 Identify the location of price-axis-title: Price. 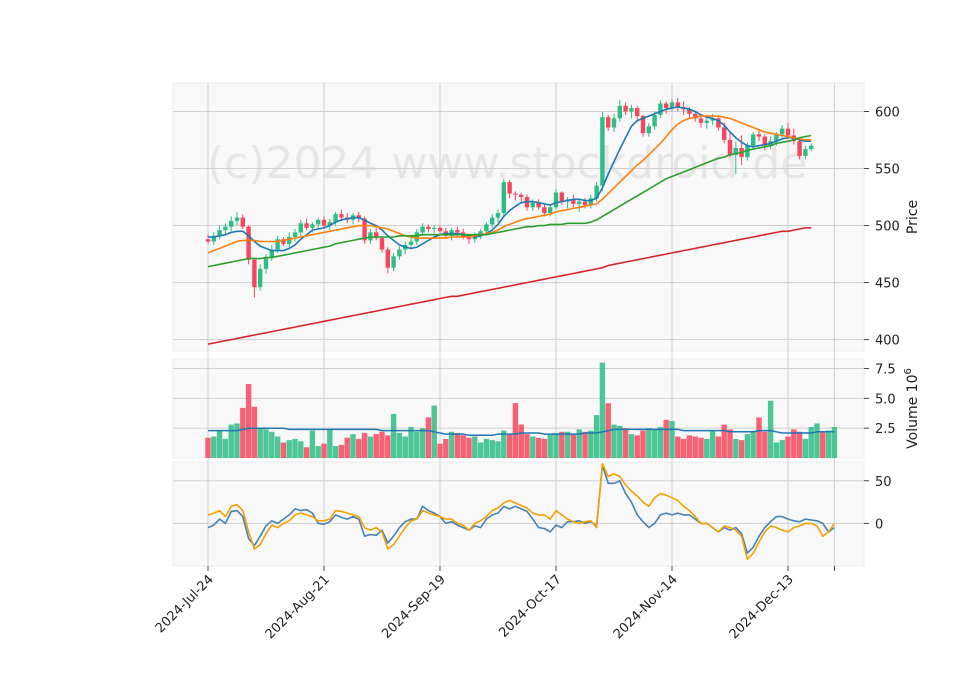
(913, 217).